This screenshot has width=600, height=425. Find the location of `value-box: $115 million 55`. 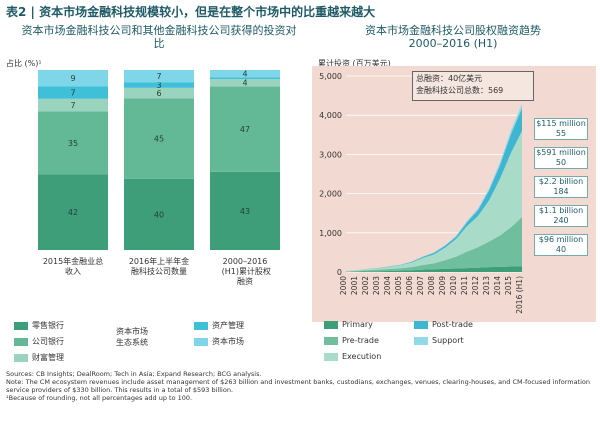

value-box: $115 million 55 is located at coordinates (561, 129).